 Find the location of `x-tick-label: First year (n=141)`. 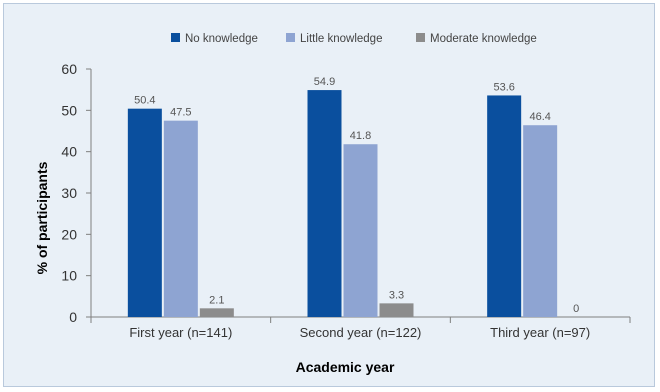

x-tick-label: First year (n=141) is located at coordinates (180, 332).